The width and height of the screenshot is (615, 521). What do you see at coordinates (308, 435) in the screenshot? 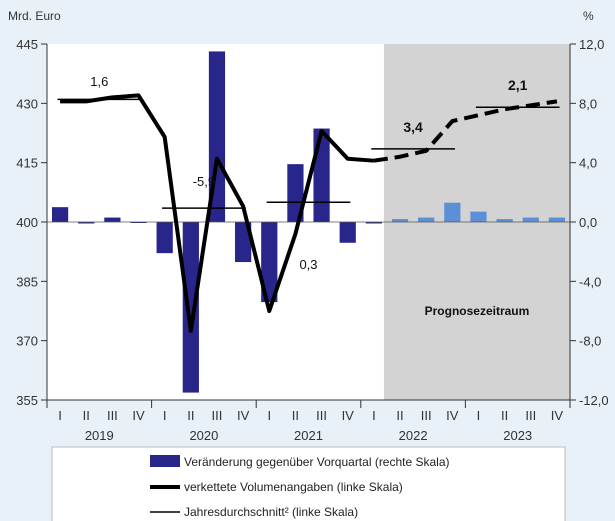
I see `year-label: 2021` at bounding box center [308, 435].